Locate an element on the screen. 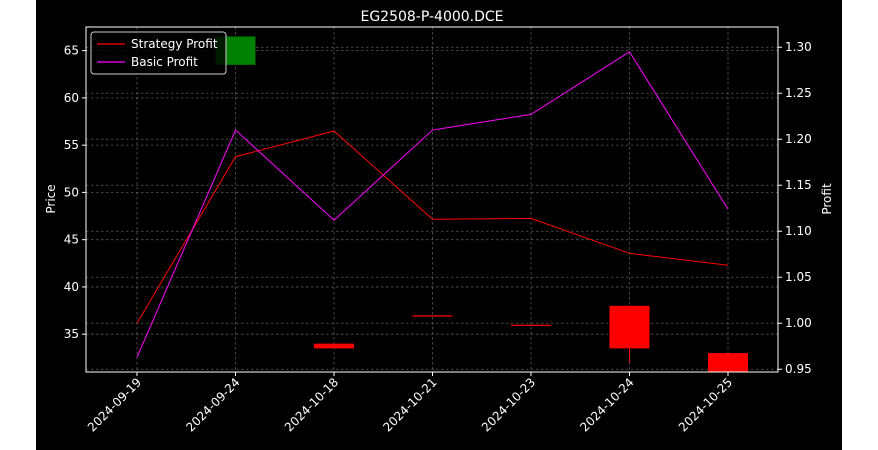 This screenshot has width=878, height=450. y2-axis-label: Profit is located at coordinates (827, 199).